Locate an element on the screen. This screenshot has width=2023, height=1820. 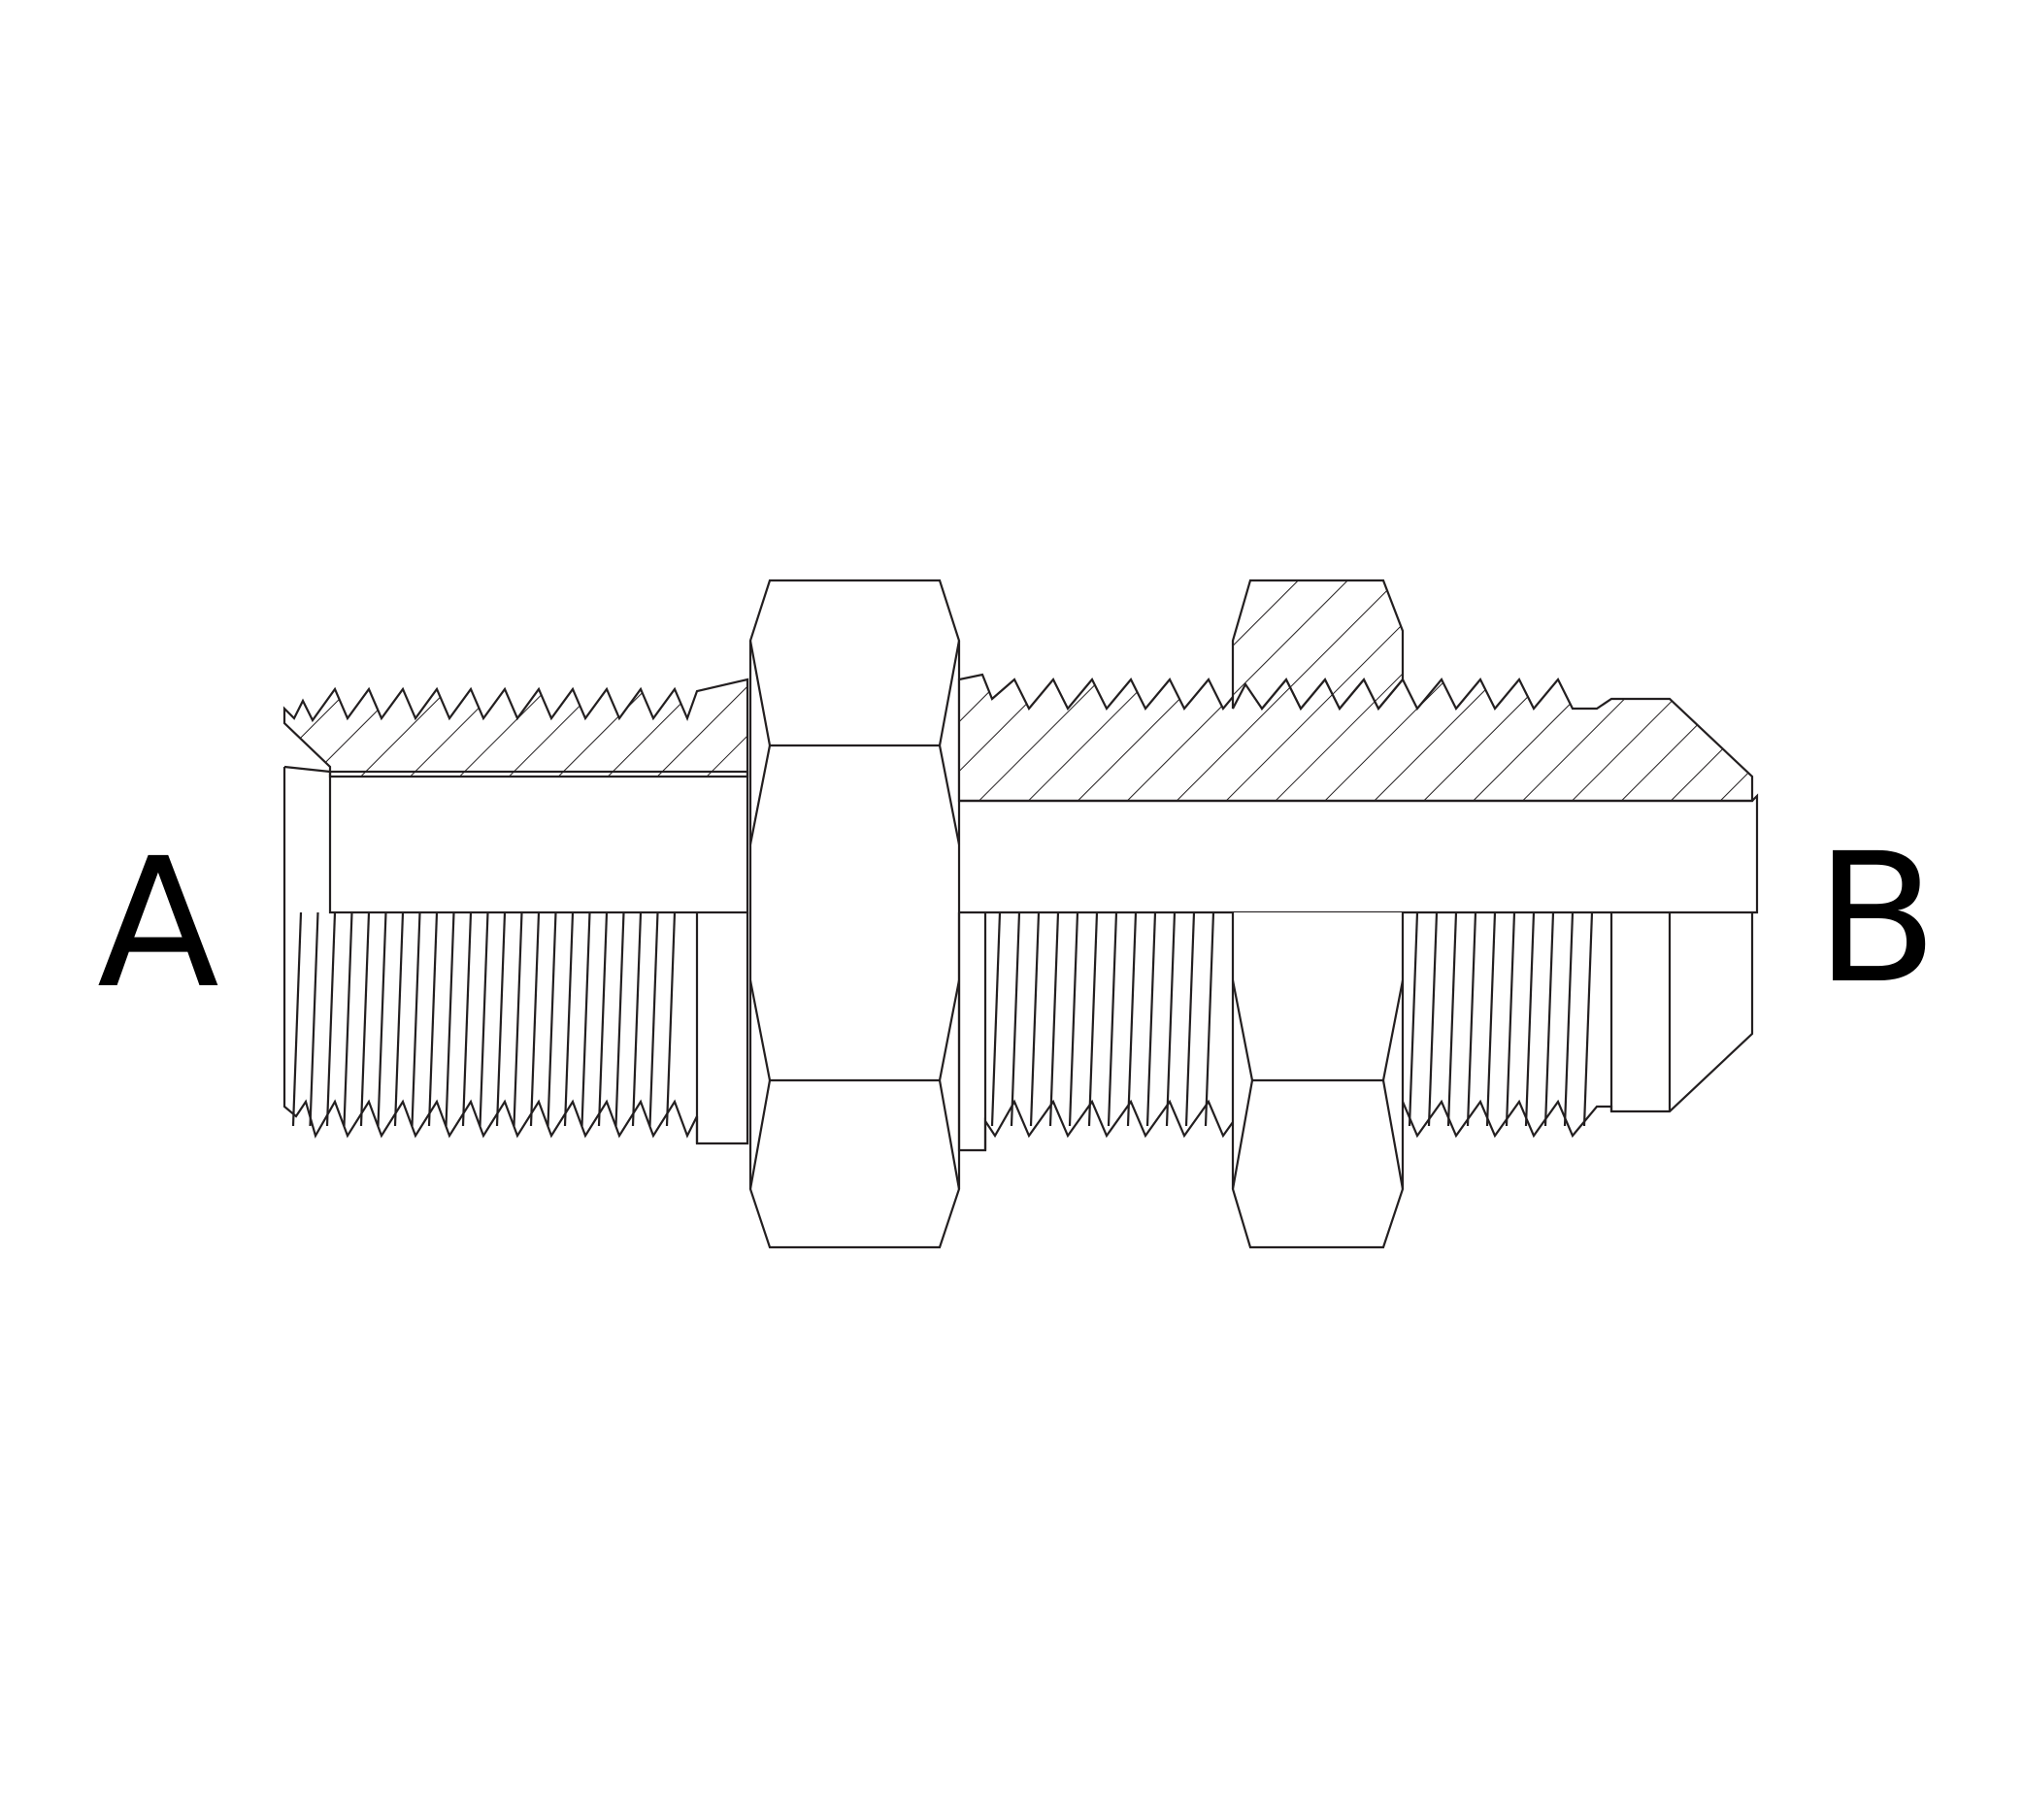
lock-nut-section-cut is located at coordinates (1318, 645).